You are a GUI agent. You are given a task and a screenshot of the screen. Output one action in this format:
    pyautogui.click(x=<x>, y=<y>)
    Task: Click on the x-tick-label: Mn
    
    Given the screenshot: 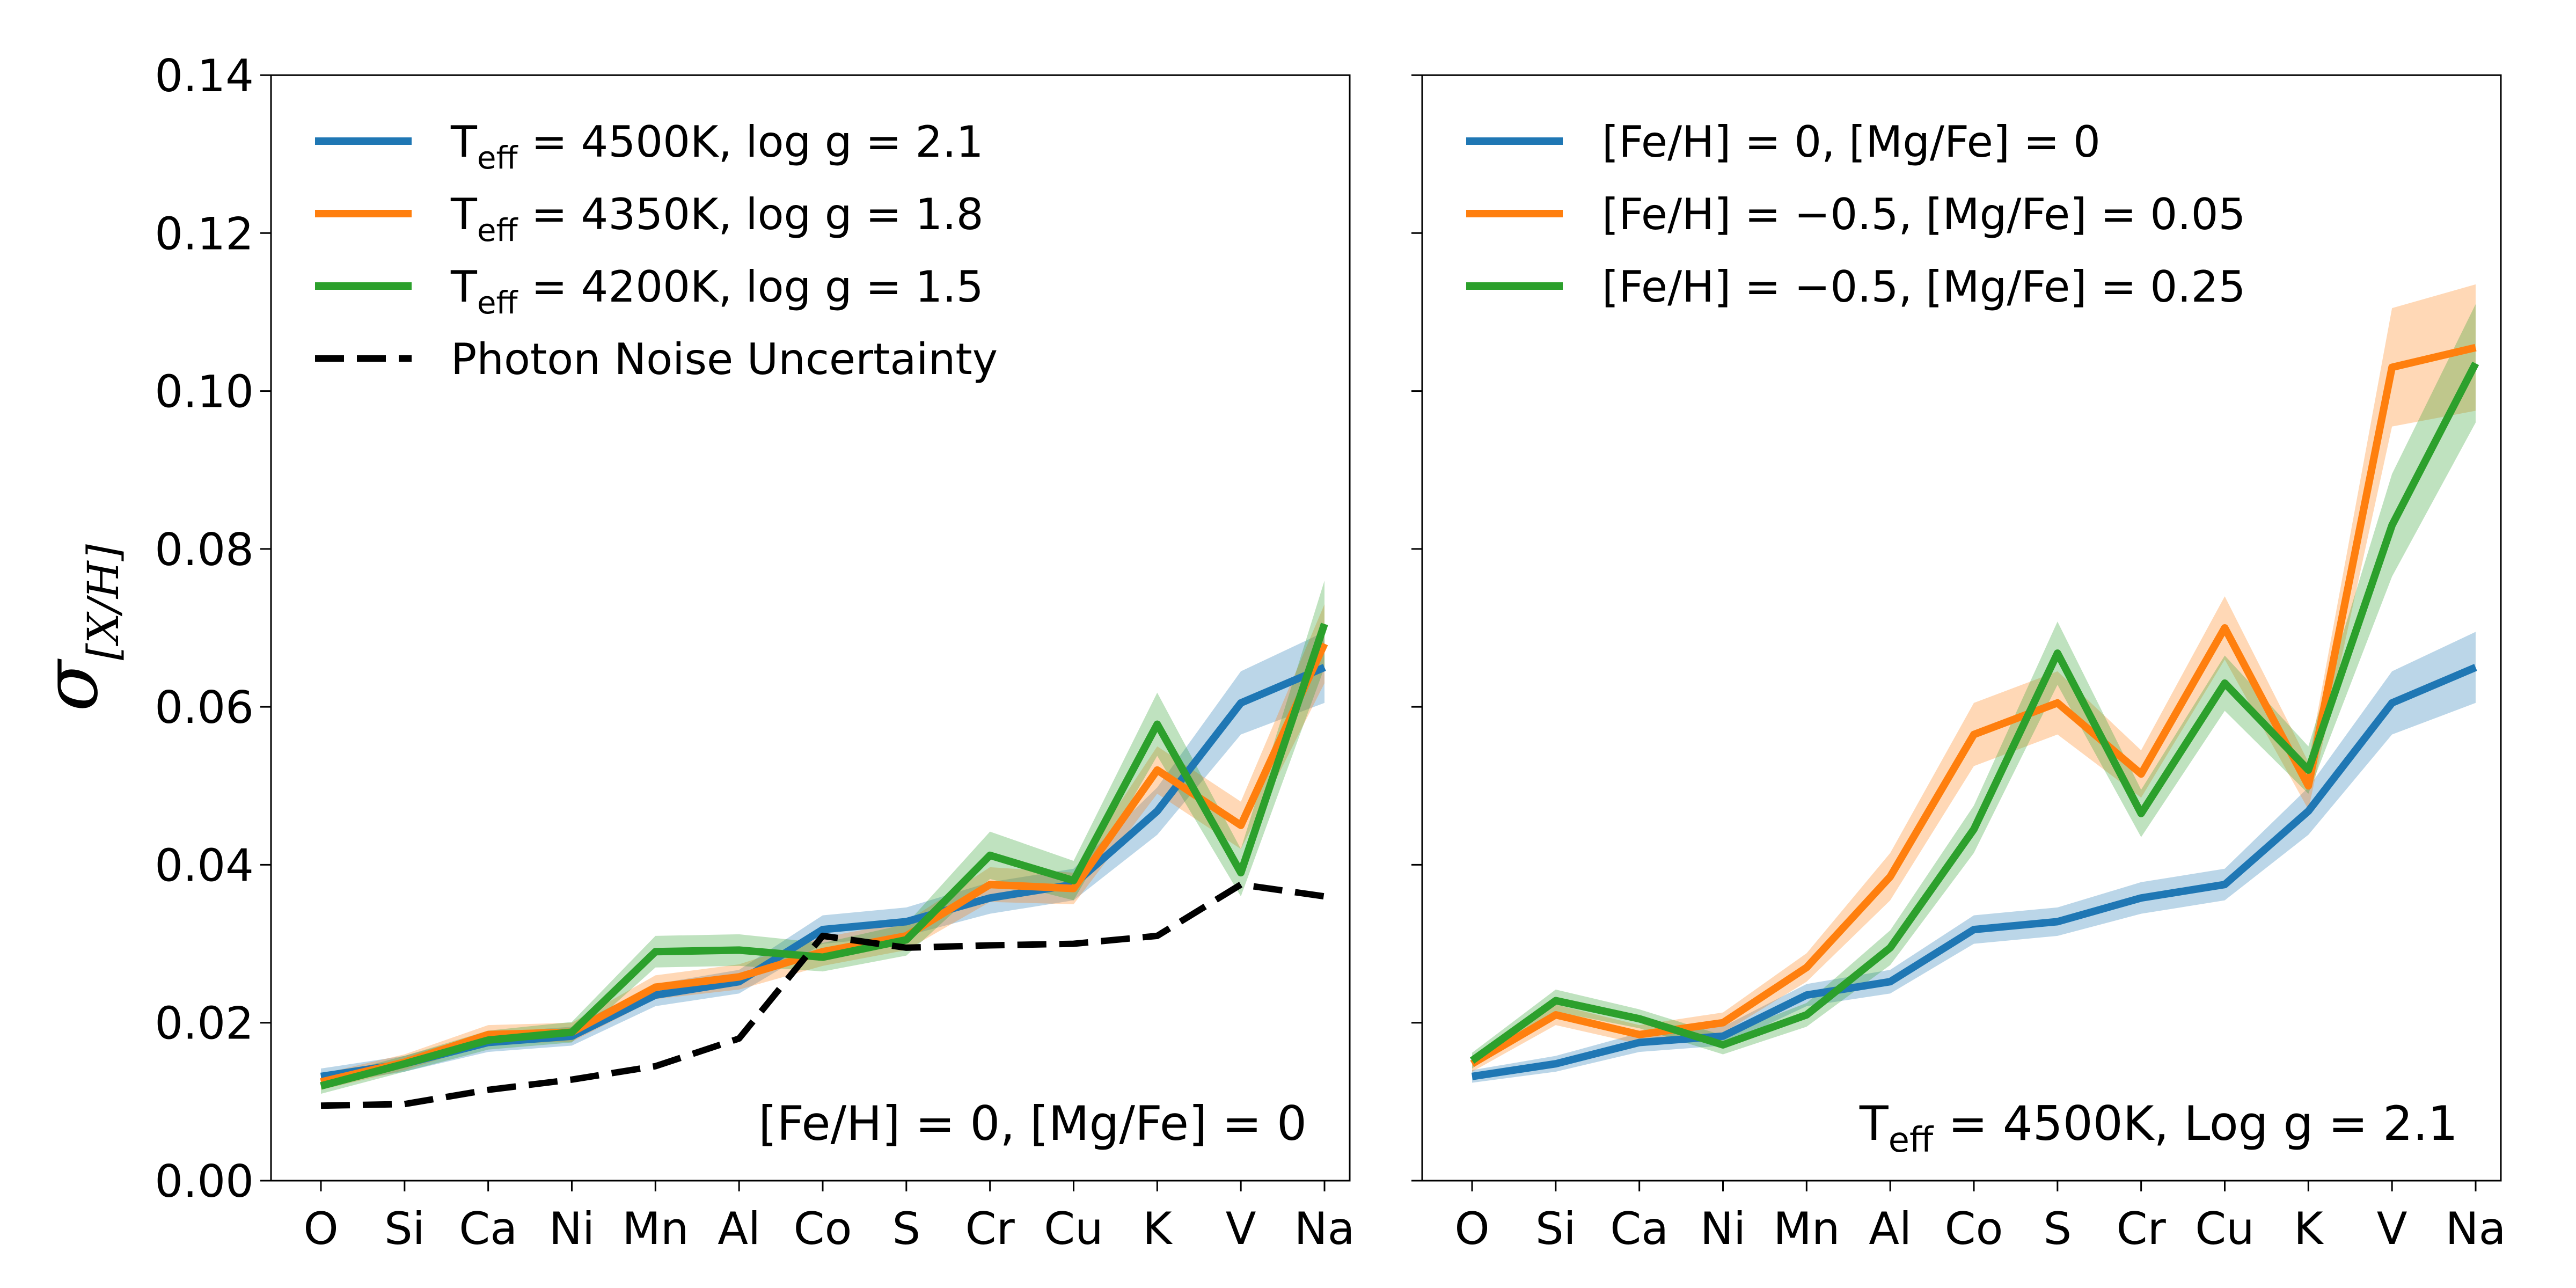 What is the action you would take?
    pyautogui.click(x=1806, y=1229)
    